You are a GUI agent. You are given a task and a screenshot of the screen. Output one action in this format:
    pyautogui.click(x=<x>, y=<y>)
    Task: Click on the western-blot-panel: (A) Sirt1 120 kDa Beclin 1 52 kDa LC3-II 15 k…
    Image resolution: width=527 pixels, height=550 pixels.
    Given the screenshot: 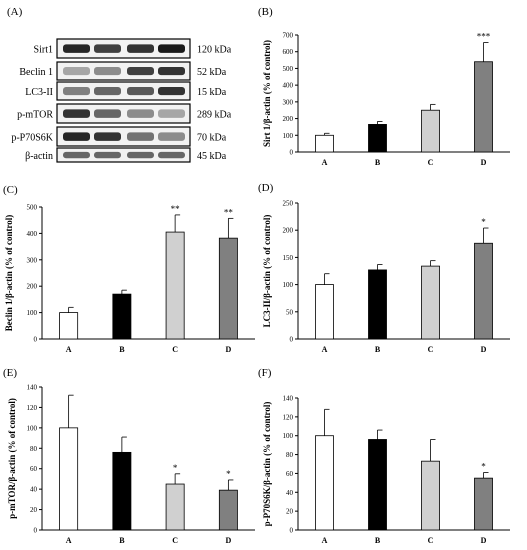 What is the action you would take?
    pyautogui.click(x=119, y=84)
    